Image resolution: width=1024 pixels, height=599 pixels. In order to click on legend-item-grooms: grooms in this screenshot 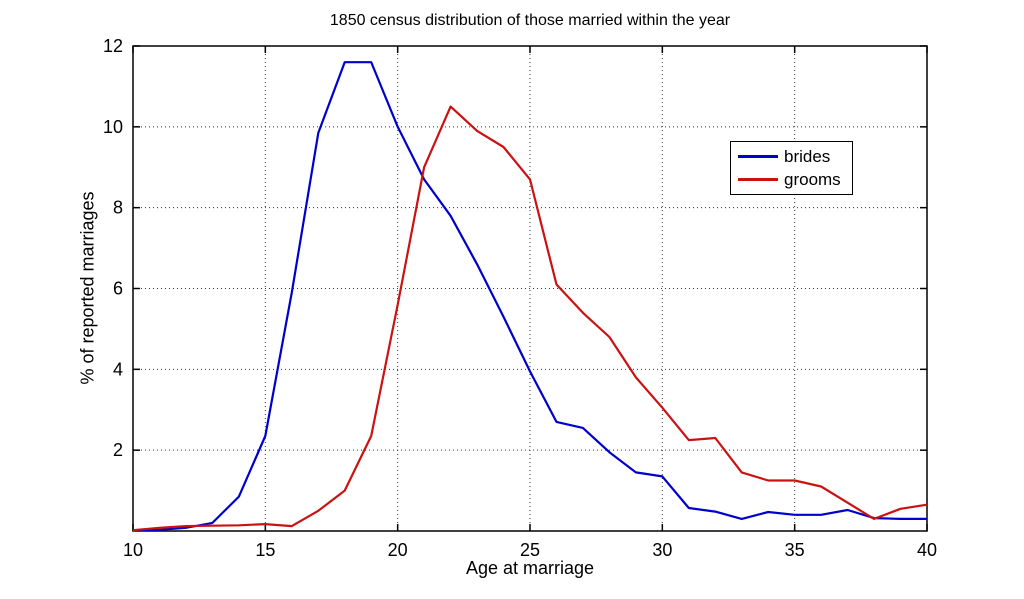, I will do `click(795, 179)`.